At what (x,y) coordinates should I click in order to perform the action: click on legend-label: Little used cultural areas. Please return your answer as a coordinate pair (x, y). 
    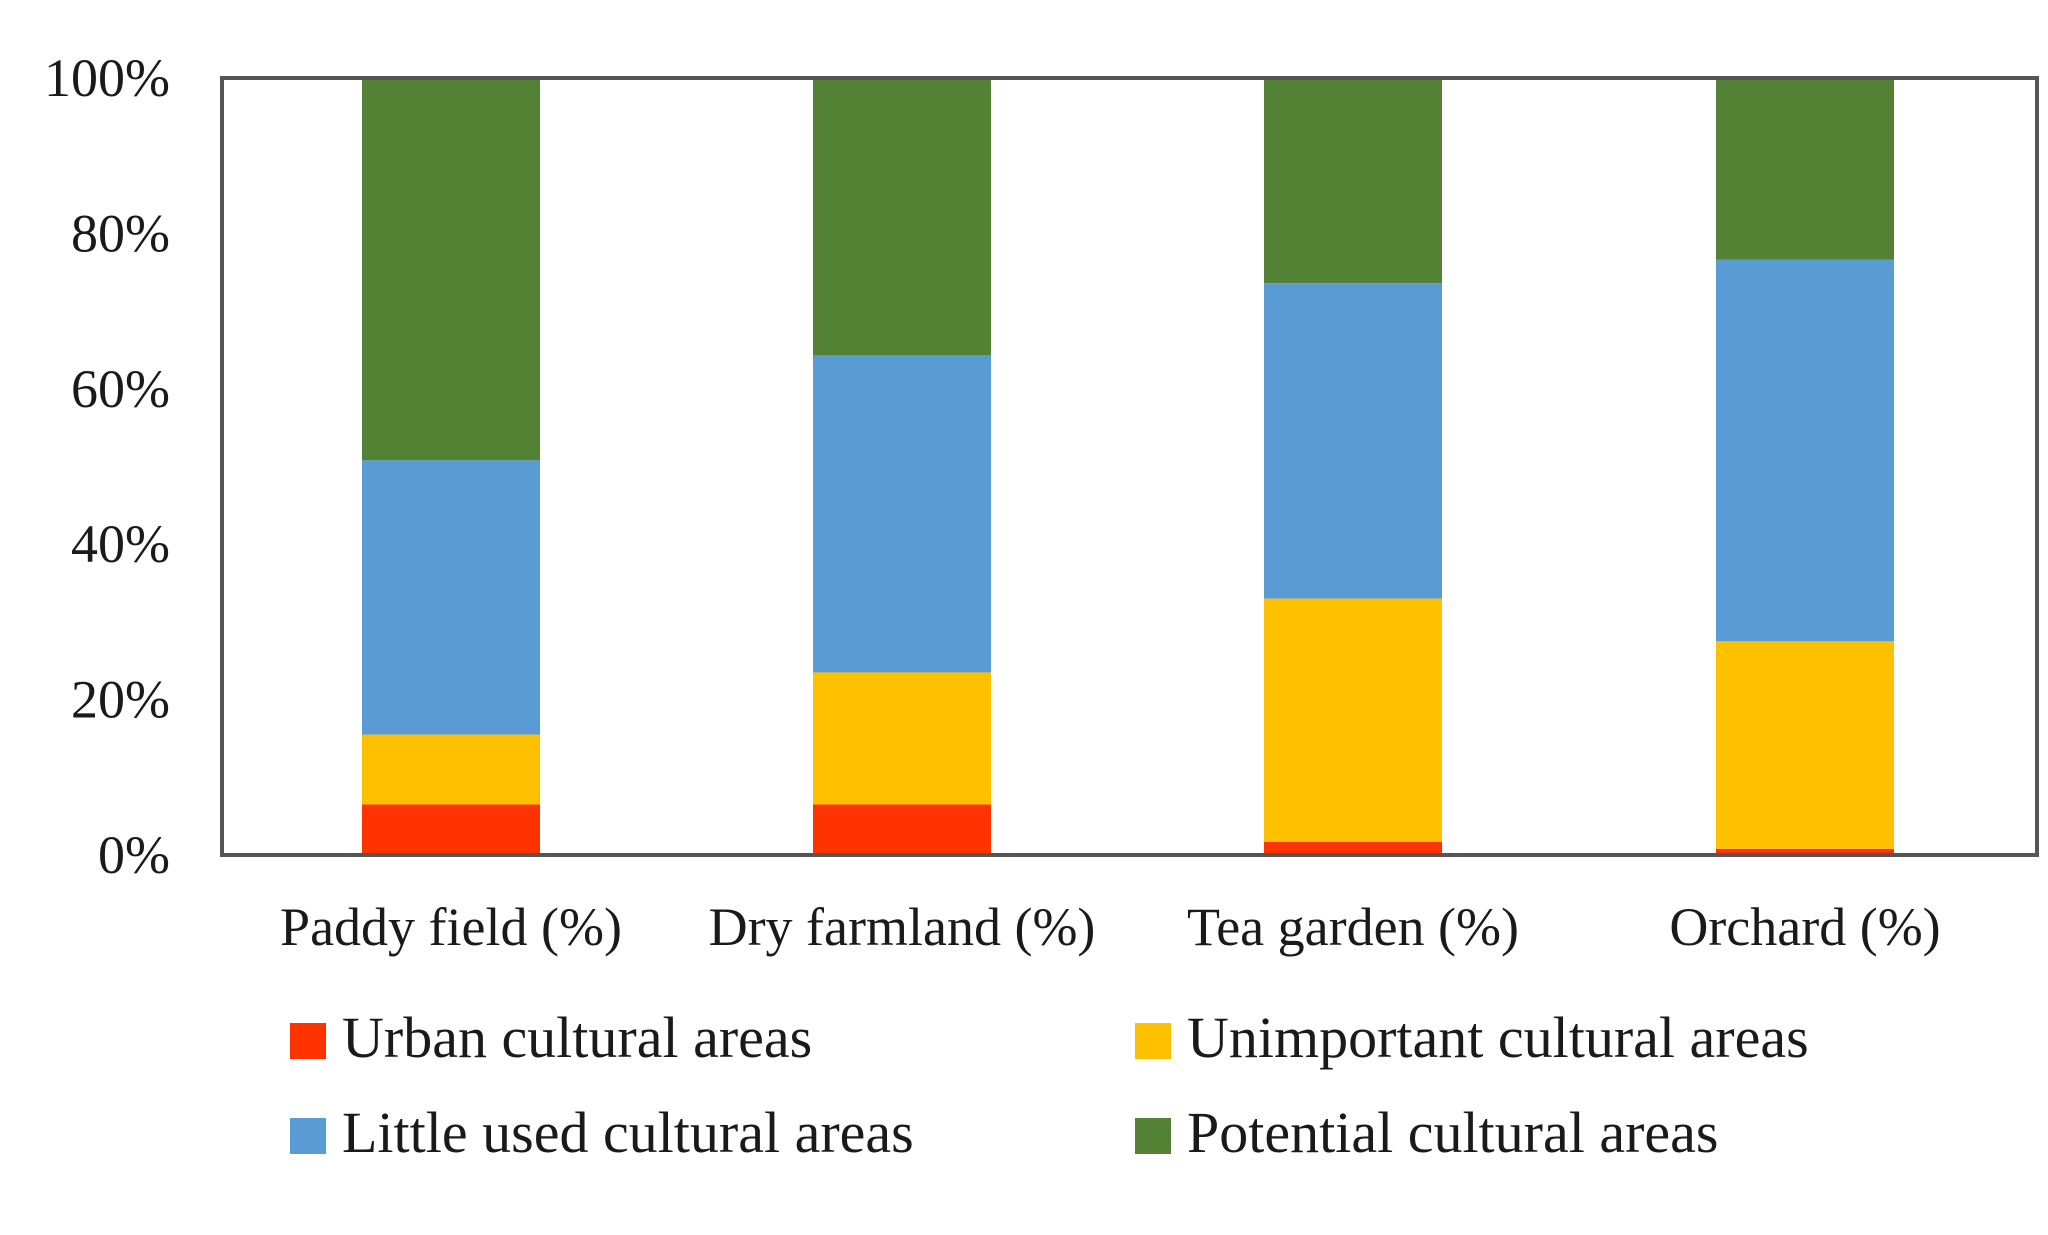
    Looking at the image, I should click on (628, 1132).